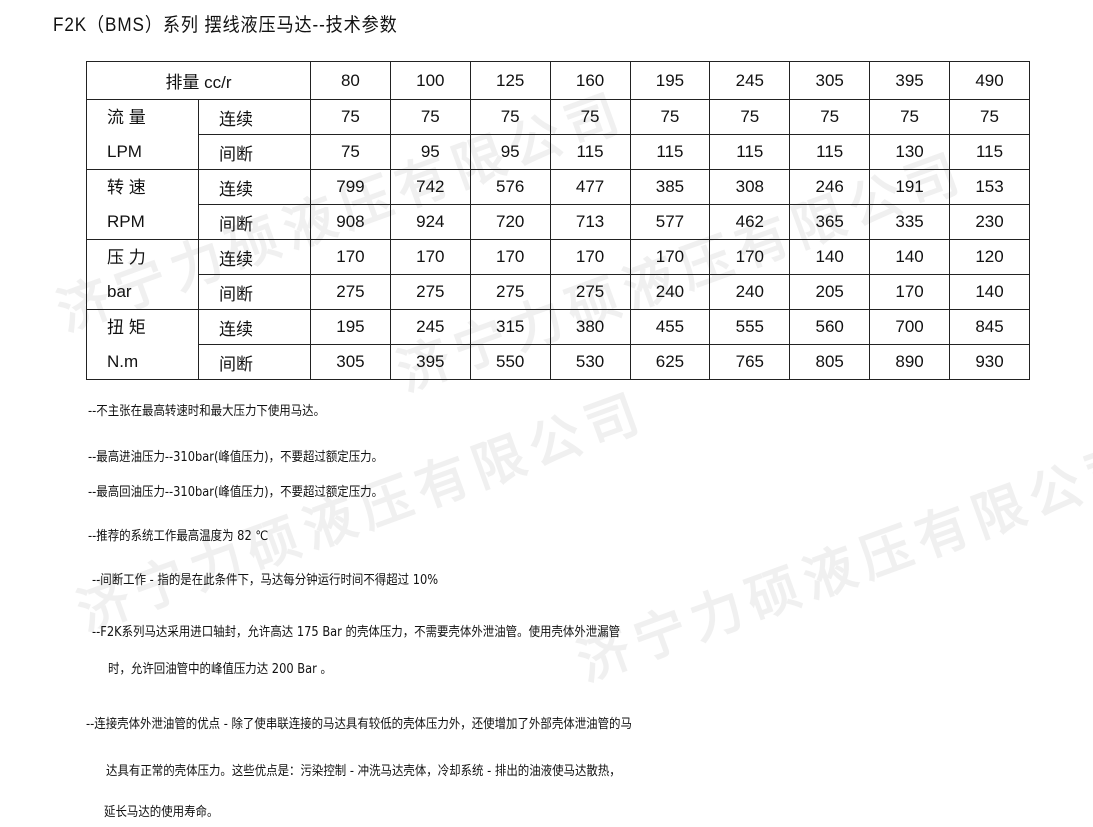  I want to click on group-name: 转 速, so click(126, 187).